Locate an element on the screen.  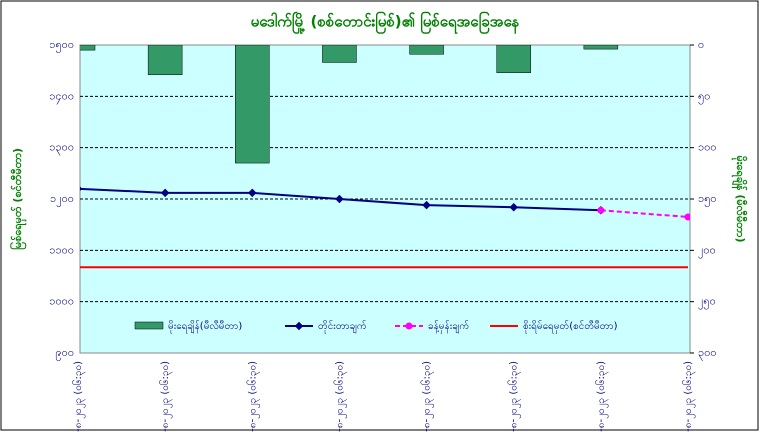
x-tick-label: ၁၂-၈-၂၀၂၃ (၀၆:၃၀) is located at coordinates (165, 396).